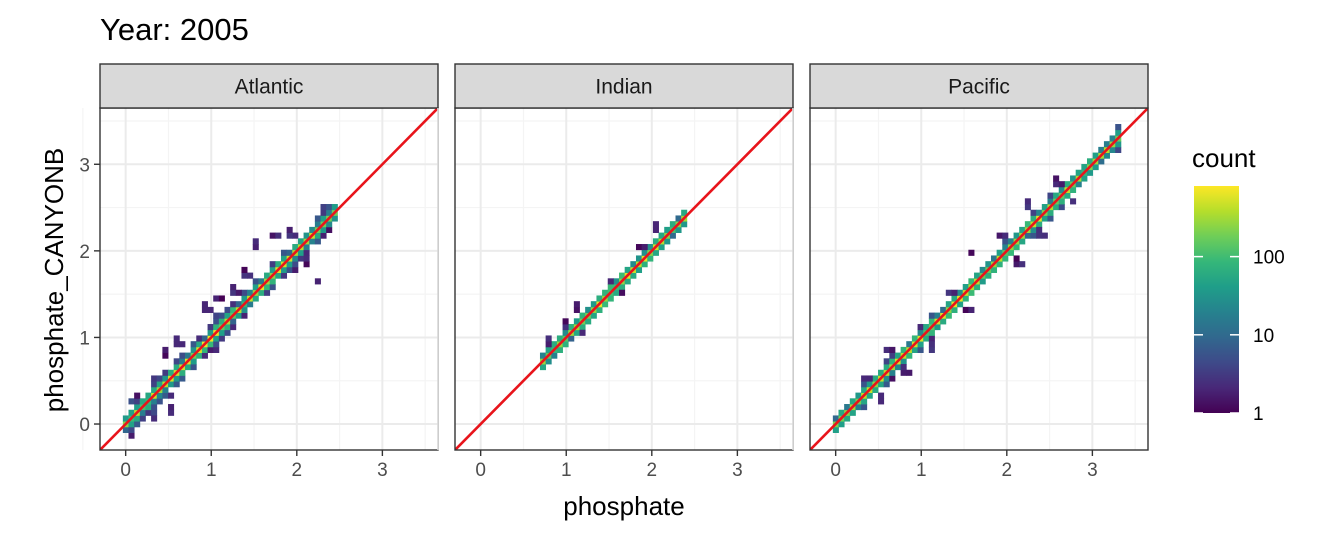  Describe the element at coordinates (1224, 158) in the screenshot. I see `legend-title: count` at that location.